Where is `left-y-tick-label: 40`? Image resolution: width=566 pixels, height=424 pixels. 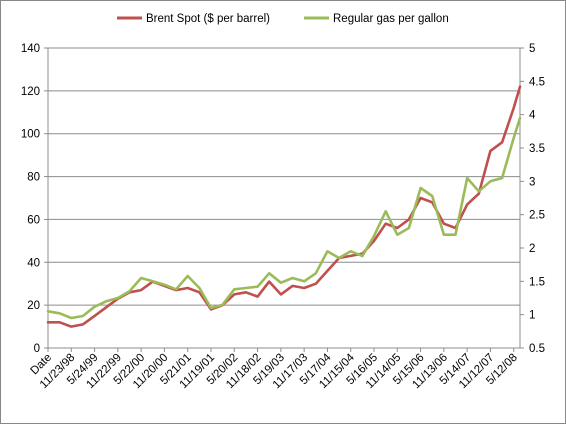 left-y-tick-label: 40 is located at coordinates (33, 263).